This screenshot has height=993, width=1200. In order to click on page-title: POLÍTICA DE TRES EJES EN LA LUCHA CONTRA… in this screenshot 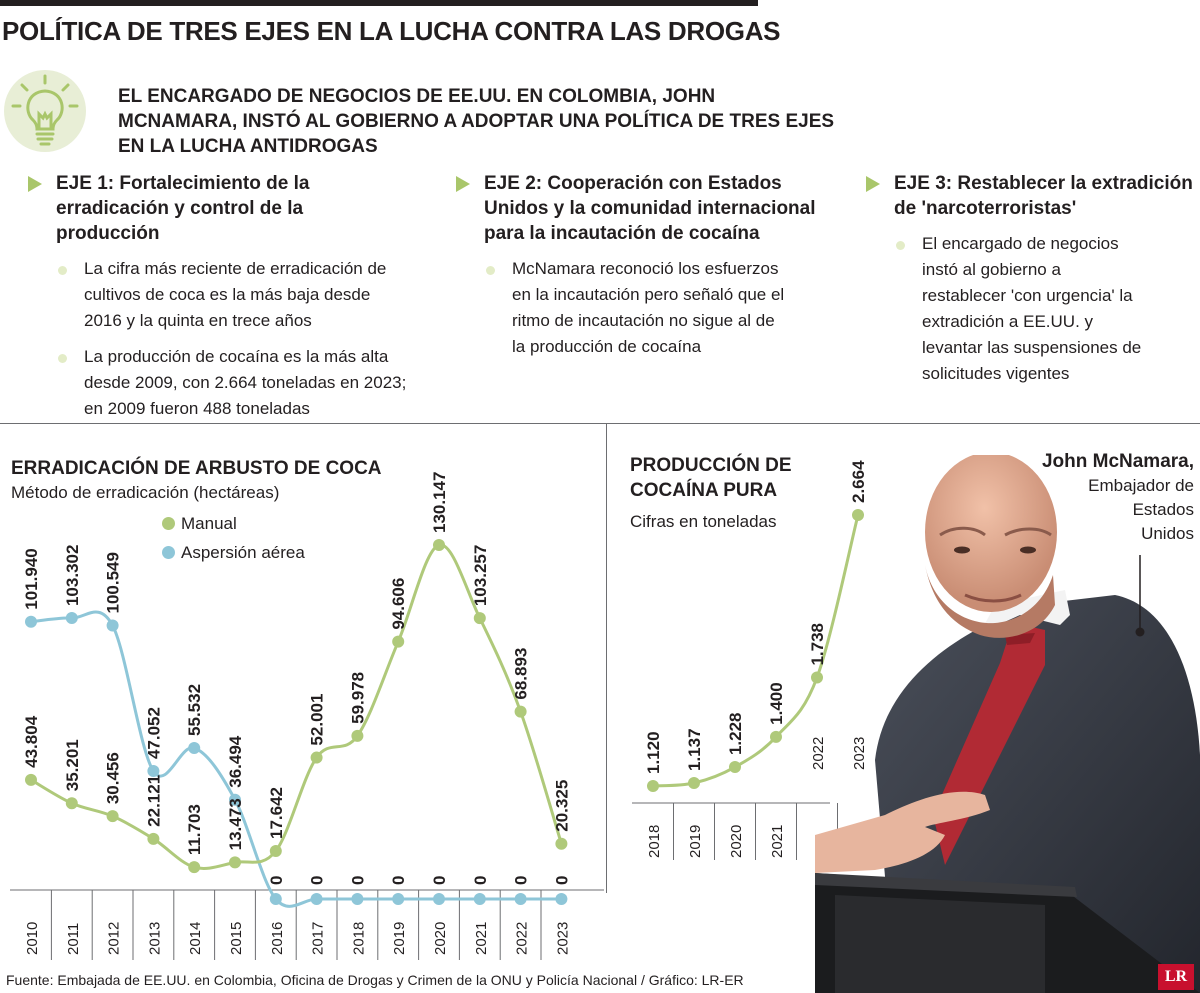, I will do `click(391, 31)`.